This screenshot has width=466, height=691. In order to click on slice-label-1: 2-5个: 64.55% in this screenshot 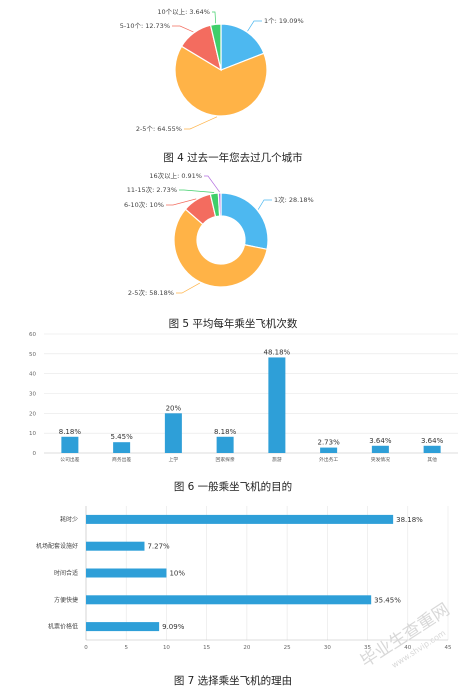, I will do `click(159, 129)`.